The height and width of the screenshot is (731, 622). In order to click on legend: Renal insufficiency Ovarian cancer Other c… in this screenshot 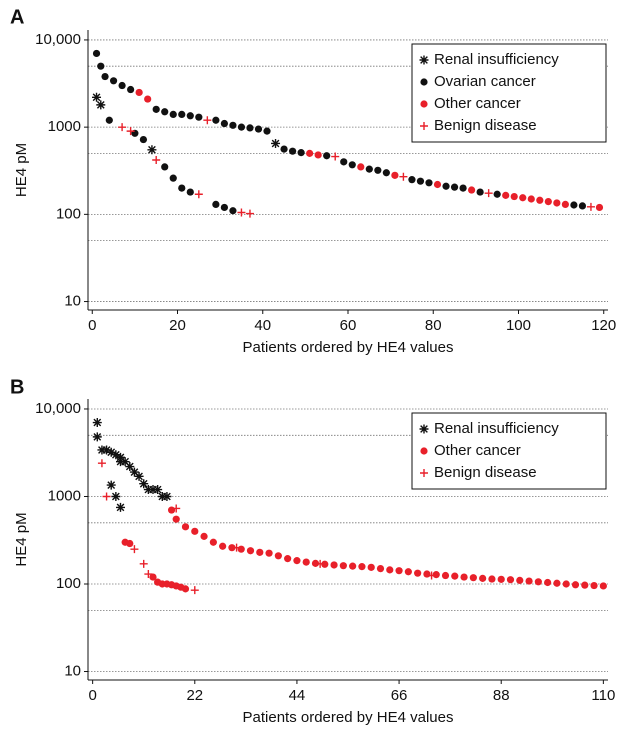, I will do `click(509, 93)`.